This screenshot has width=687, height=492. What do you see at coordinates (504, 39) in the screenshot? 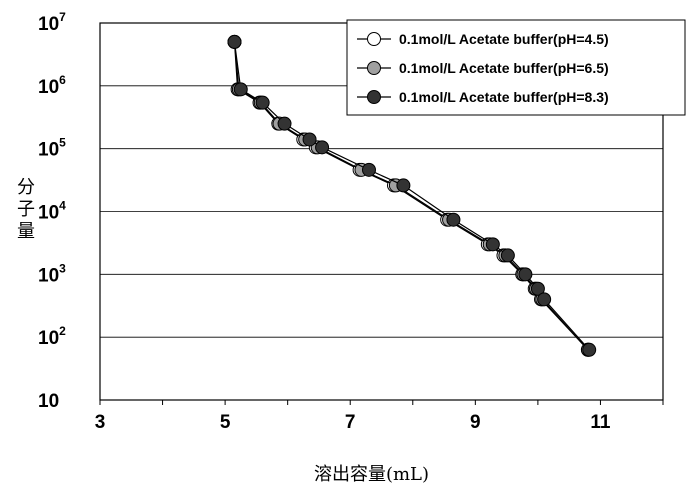
I see `legend-label: 0.1mol/L Acetate buffer(pH=4.5)` at bounding box center [504, 39].